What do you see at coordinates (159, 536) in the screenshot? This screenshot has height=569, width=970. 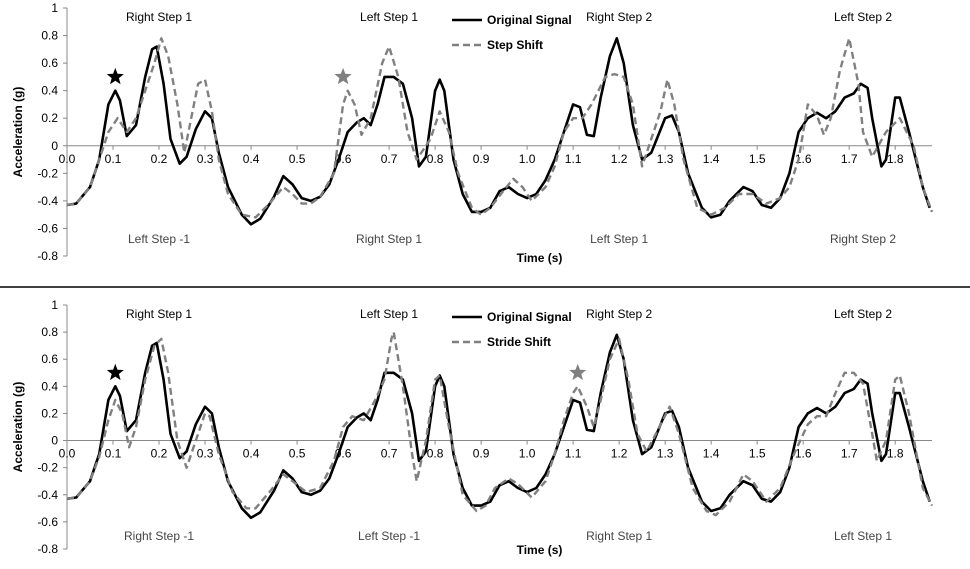 I see `annotation-bottom: Right Step -1` at bounding box center [159, 536].